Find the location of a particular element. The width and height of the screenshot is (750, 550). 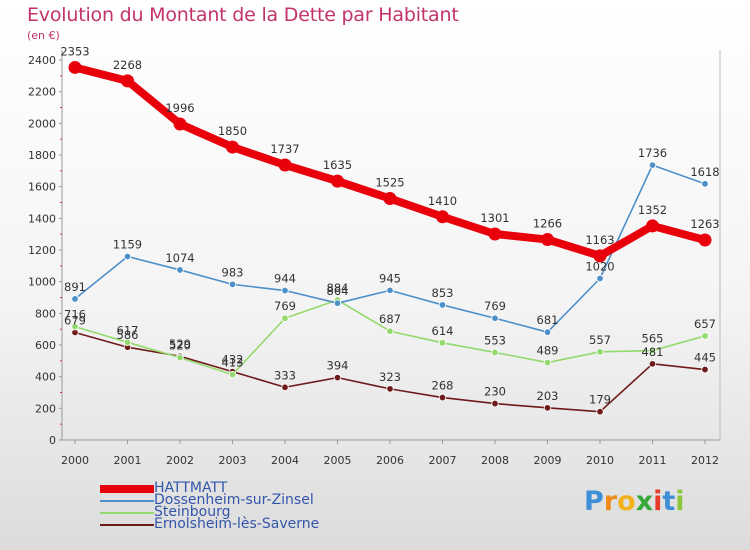

y-tick-label: 2400 is located at coordinates (42, 60).